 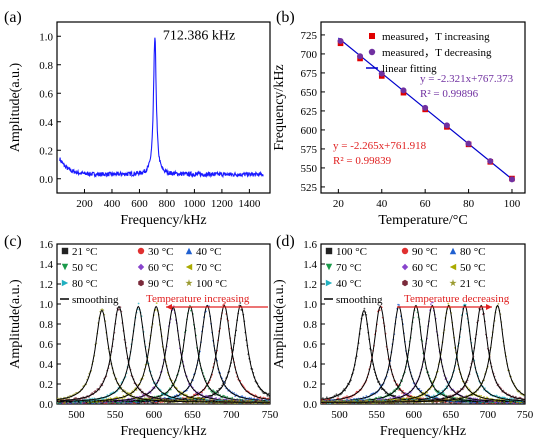 What do you see at coordinates (309, 188) in the screenshot?
I see `y-tick-label: 525` at bounding box center [309, 188].